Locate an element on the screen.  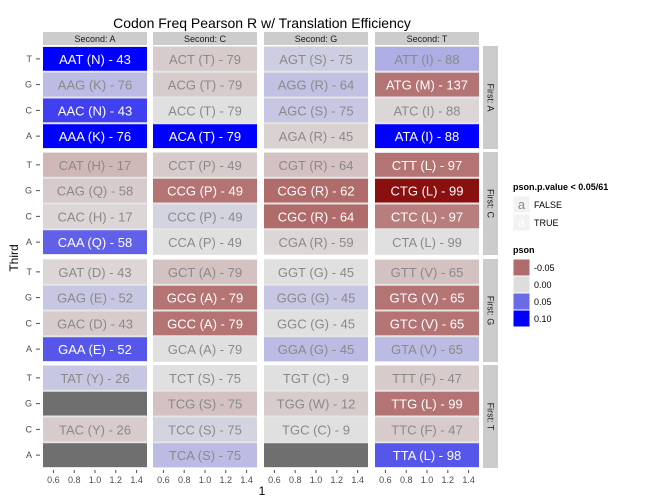
cell-label: TGG (W) - 12 is located at coordinates (316, 404).